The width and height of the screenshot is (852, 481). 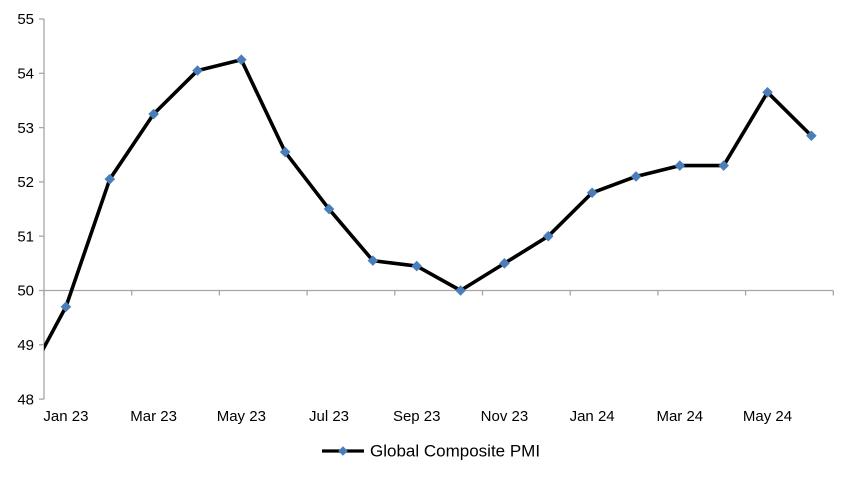 I want to click on y-tick-label: 52, so click(x=25, y=182).